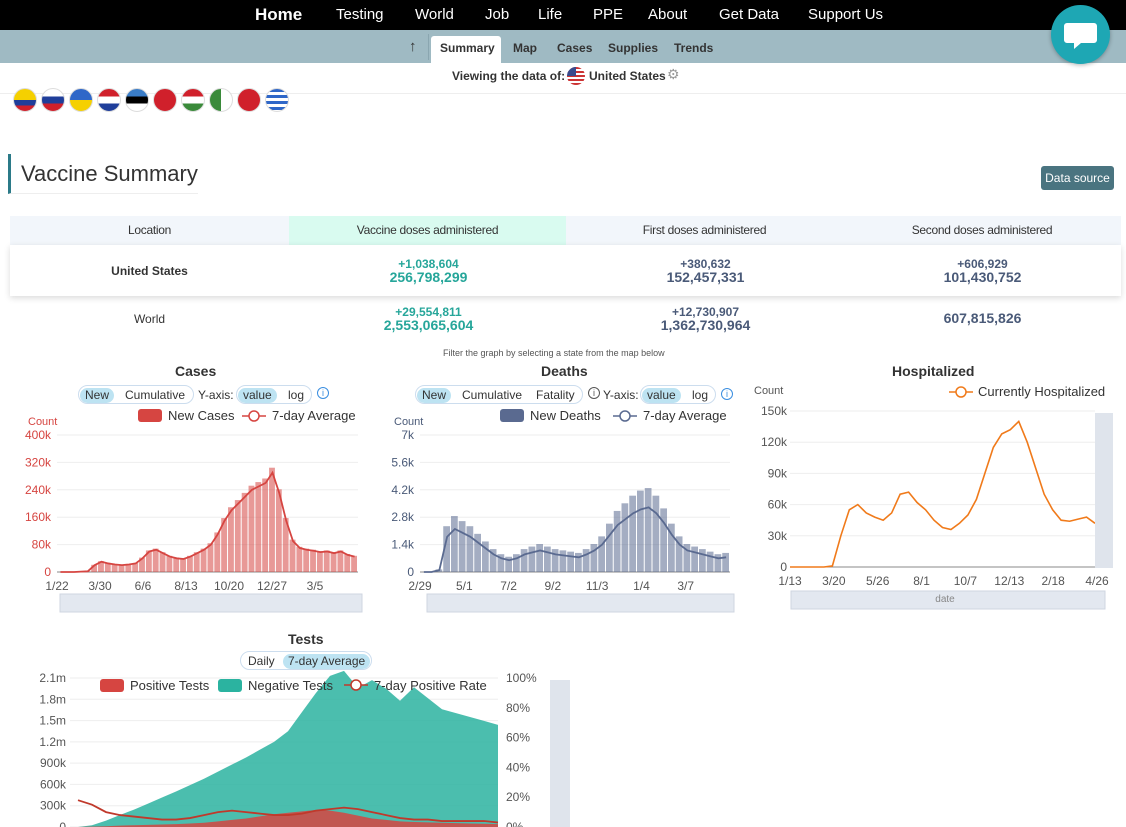 This screenshot has width=1126, height=827. I want to click on deaths-cumulative-button: Cumulative, so click(492, 395).